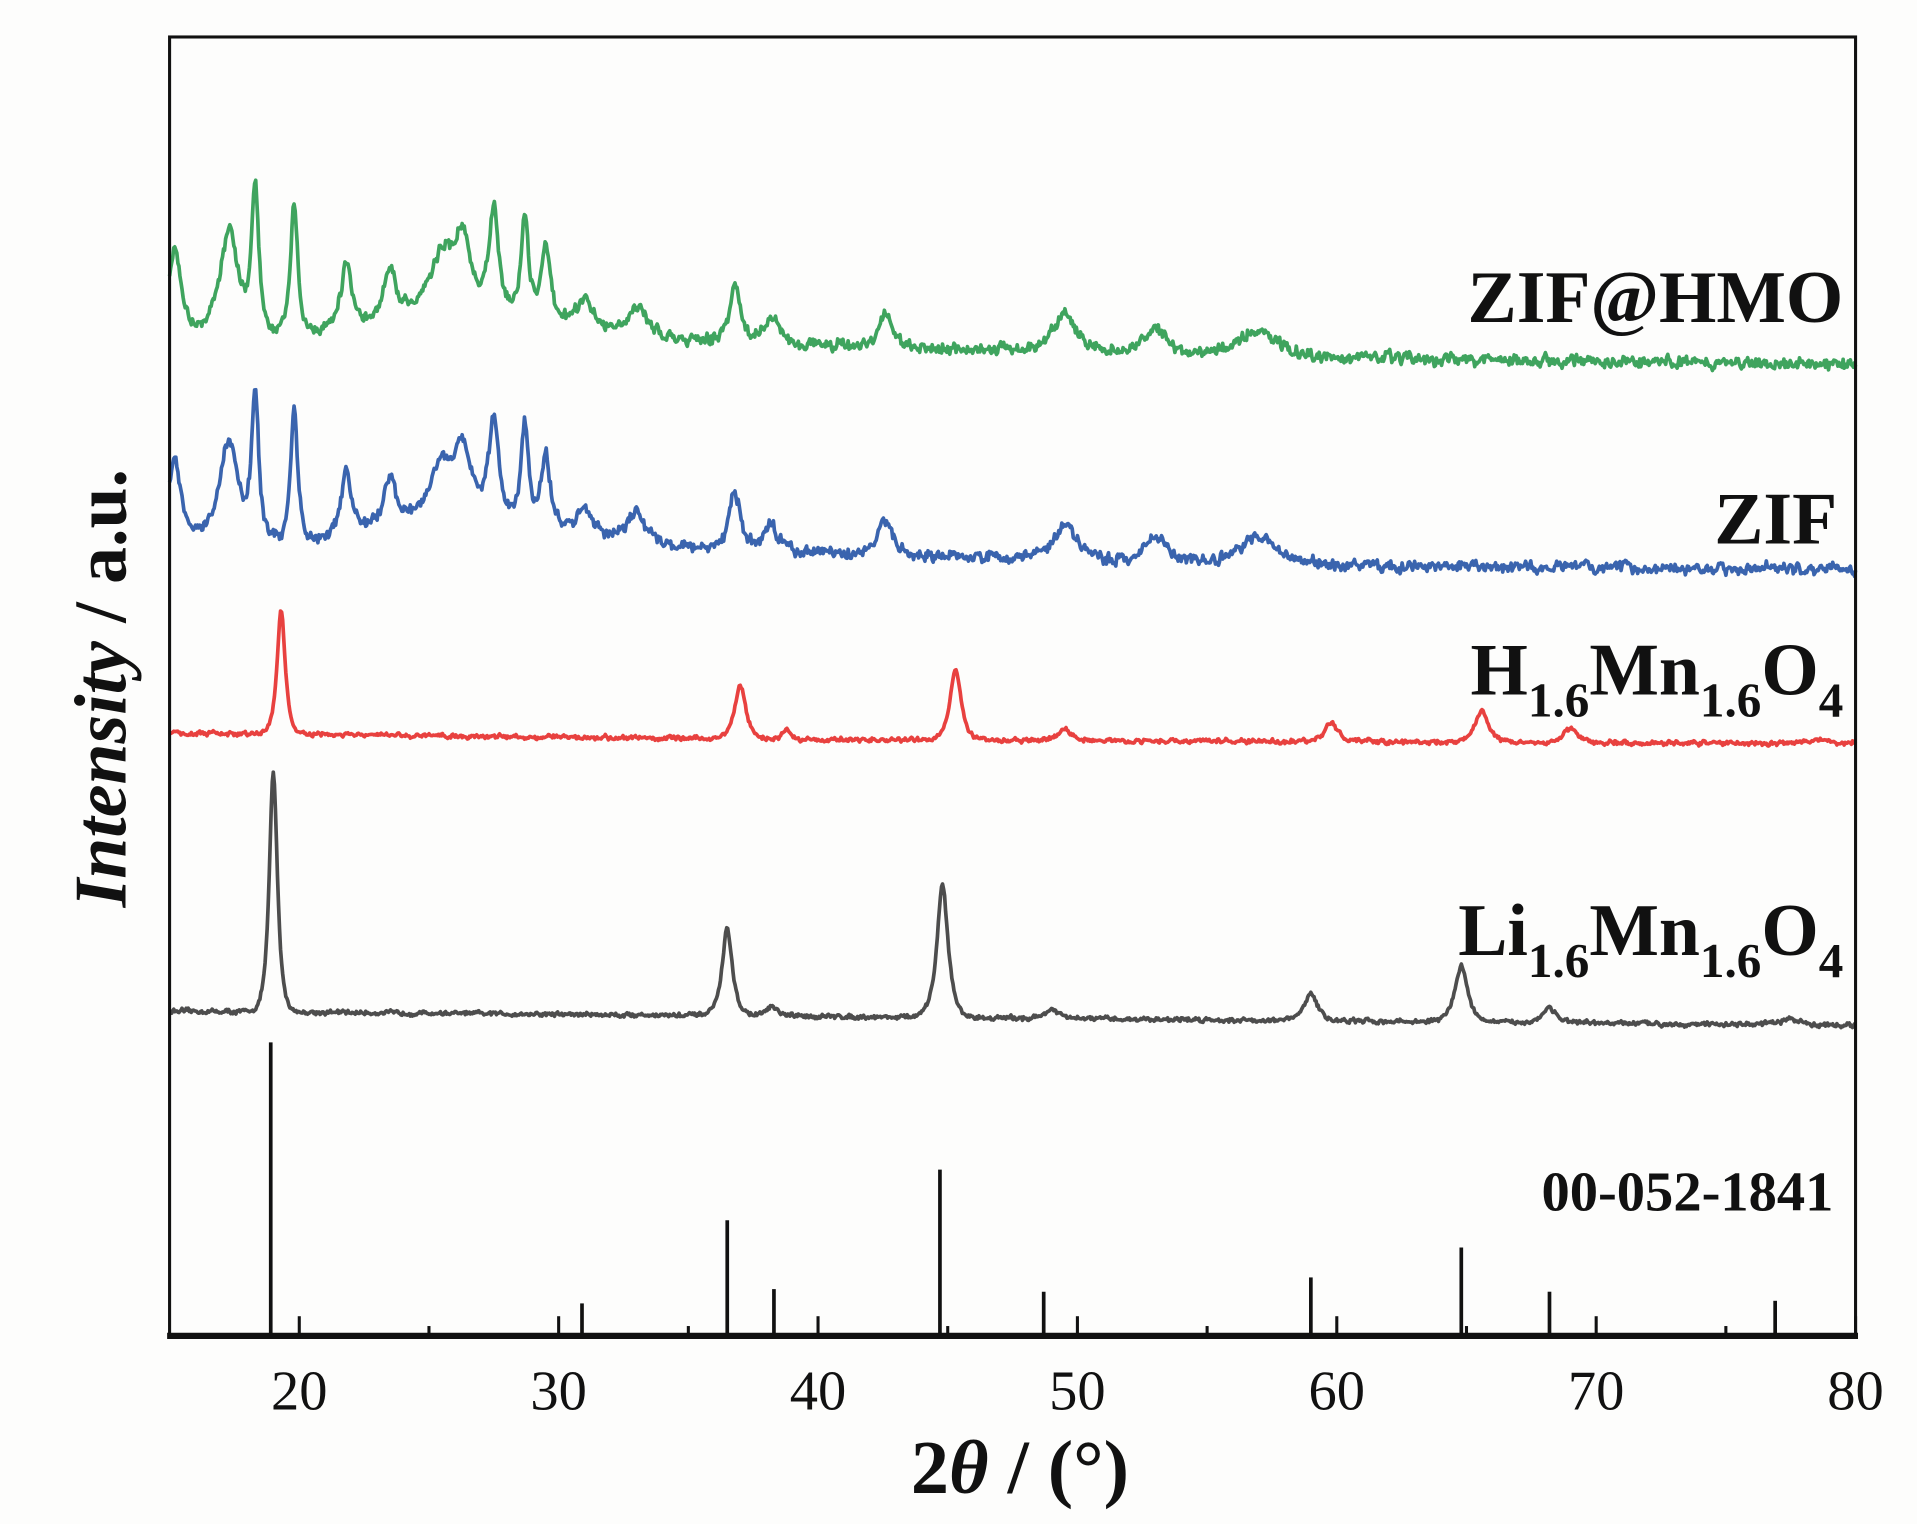 The width and height of the screenshot is (1917, 1524). Describe the element at coordinates (1020, 1468) in the screenshot. I see `x-axis-label: 2θ / (°)` at that location.